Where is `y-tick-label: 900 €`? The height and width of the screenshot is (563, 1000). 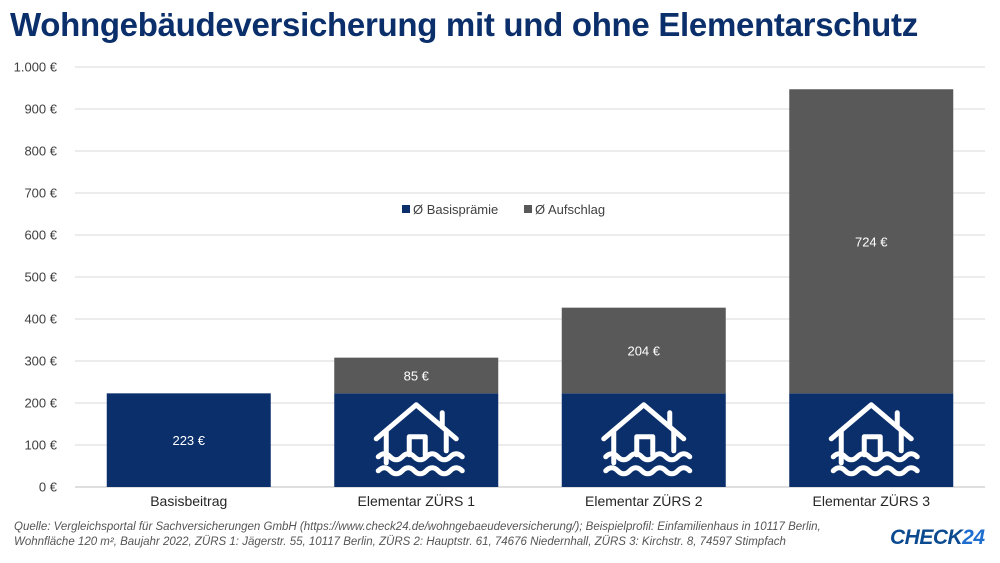
y-tick-label: 900 € is located at coordinates (40, 109).